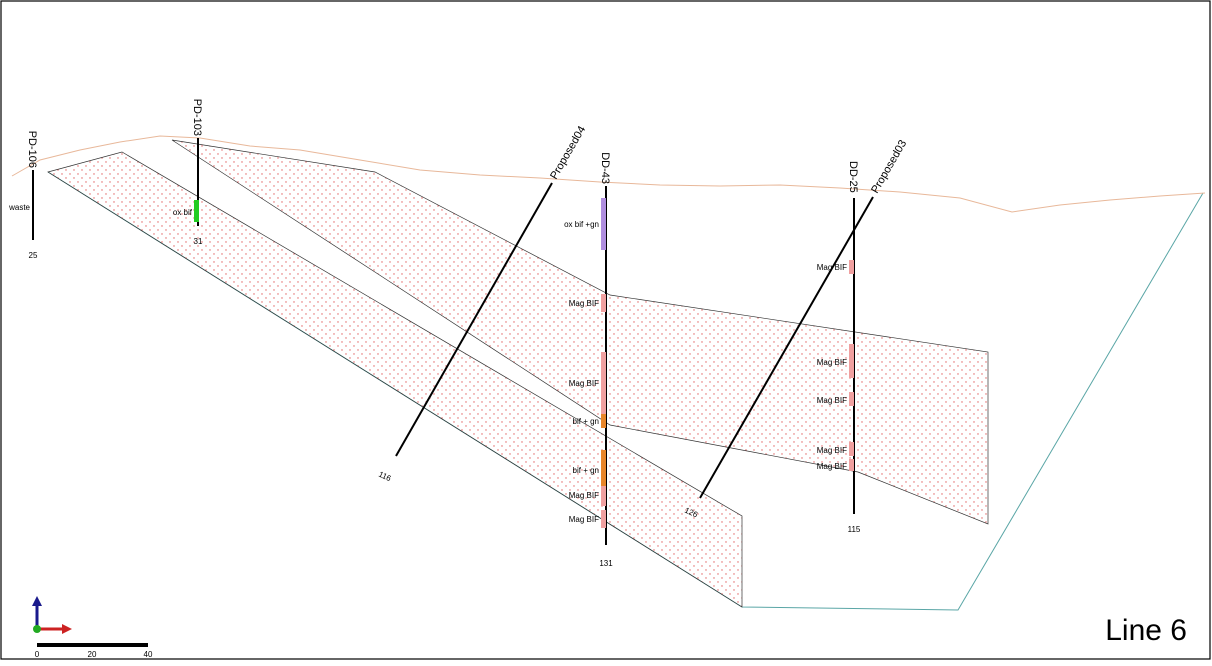 The height and width of the screenshot is (666, 1212). What do you see at coordinates (188, 172) in the screenshot?
I see `drillhole-pd103: PD-103 ox bif 31` at bounding box center [188, 172].